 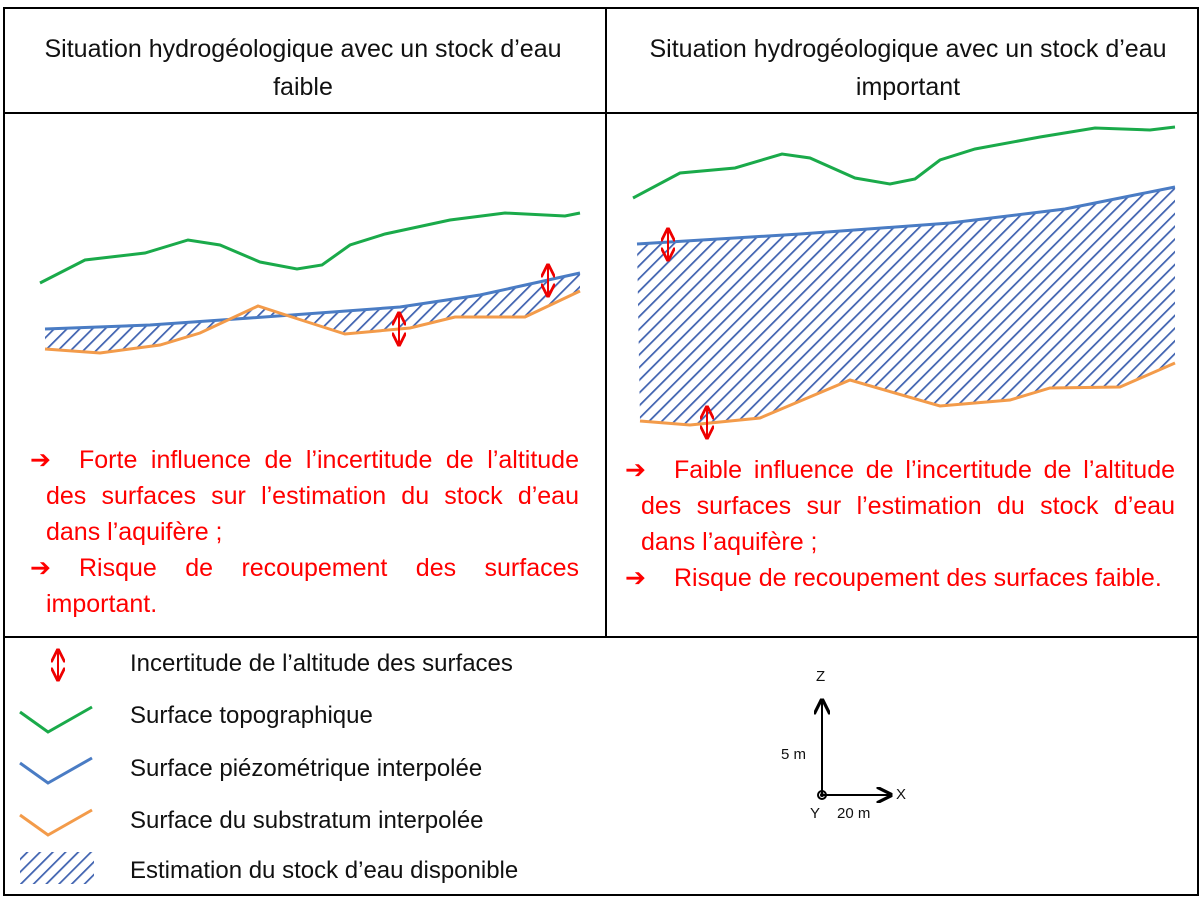 I want to click on scale-label: 5 m, so click(x=794, y=754).